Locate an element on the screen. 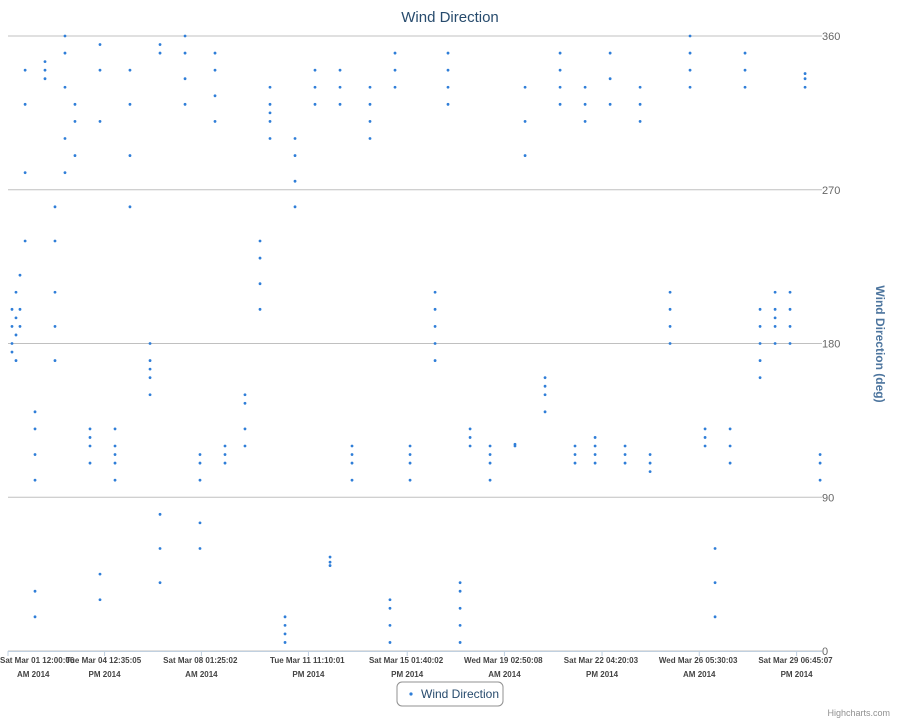  chart-title: Wind Direction is located at coordinates (450, 17).